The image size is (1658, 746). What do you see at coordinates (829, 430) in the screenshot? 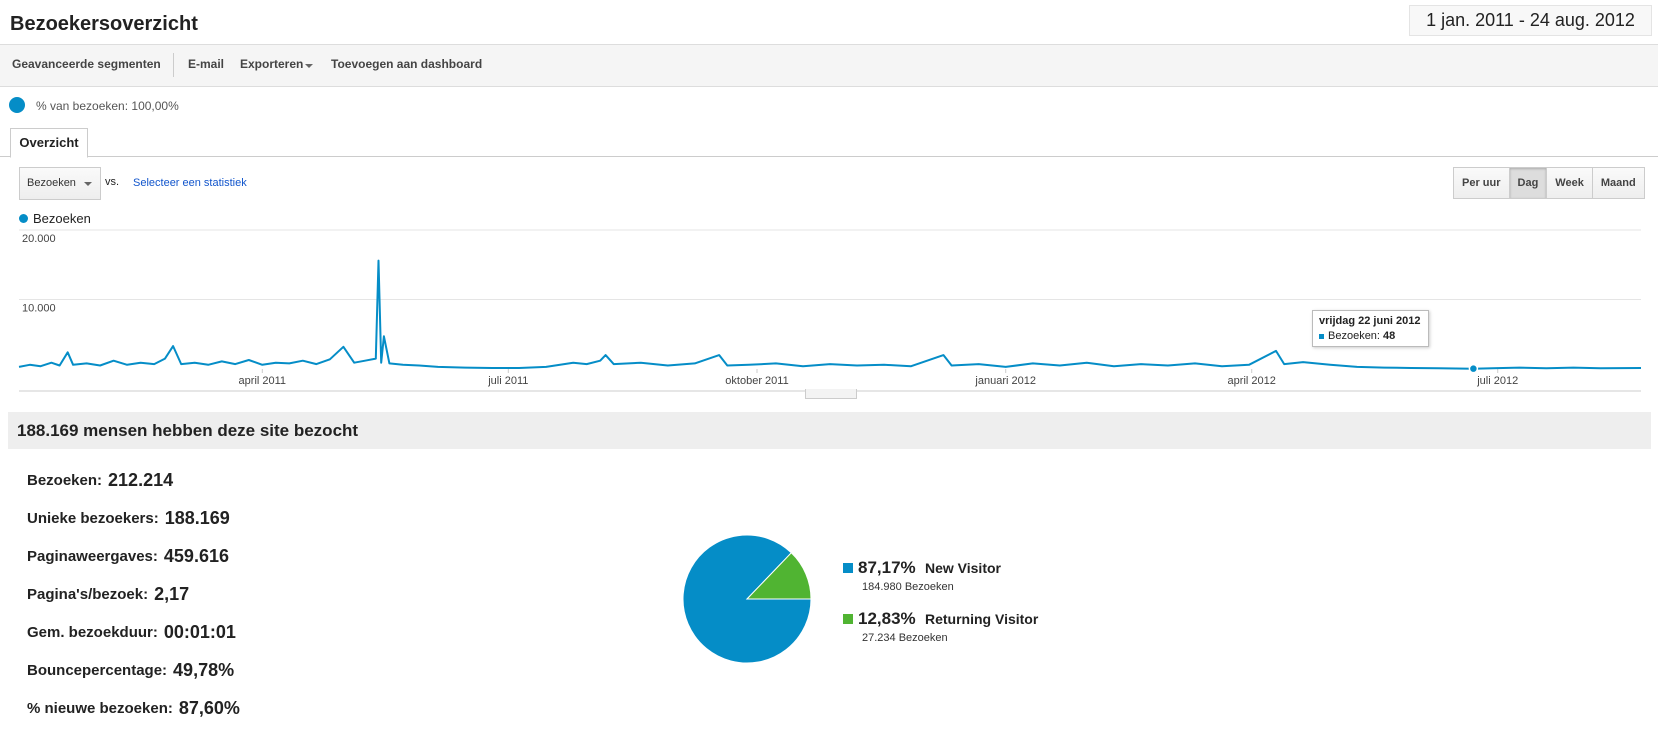
I see `summary-band: 188.169 mensen hebben deze site bezocht` at bounding box center [829, 430].